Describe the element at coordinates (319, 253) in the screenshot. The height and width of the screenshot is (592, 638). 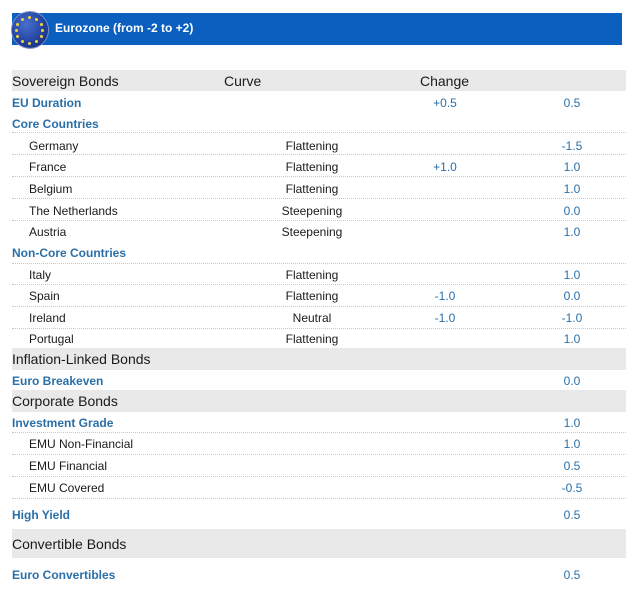
I see `table-row: Non-Core Countries` at that location.